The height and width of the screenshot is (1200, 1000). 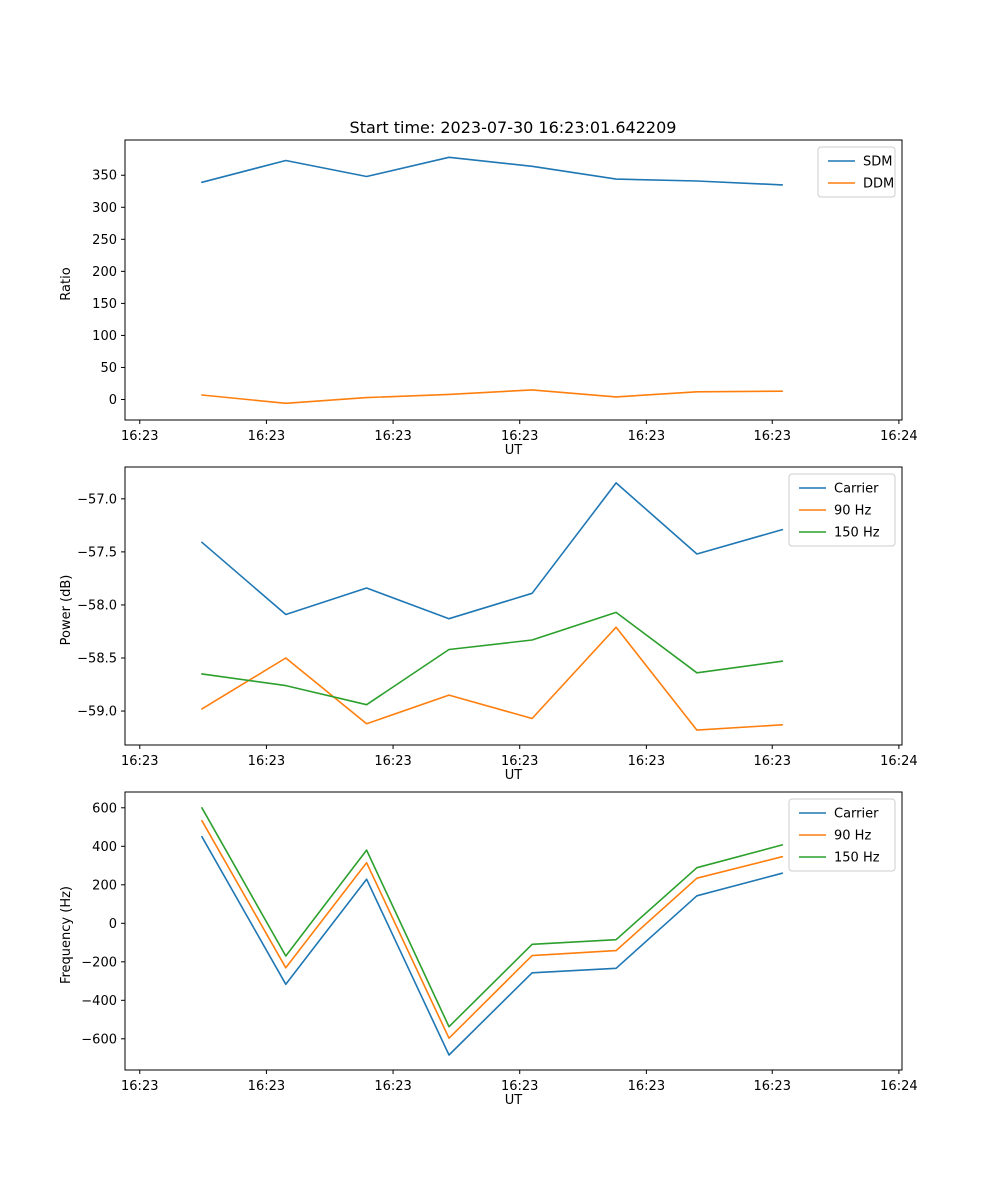 What do you see at coordinates (492, 551) in the screenshot?
I see `line-power-carrier` at bounding box center [492, 551].